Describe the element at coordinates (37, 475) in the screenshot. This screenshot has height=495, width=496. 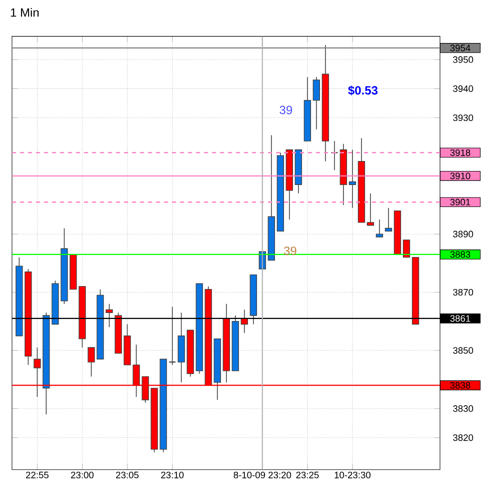
I see `x-tick-label: 22:55` at that location.